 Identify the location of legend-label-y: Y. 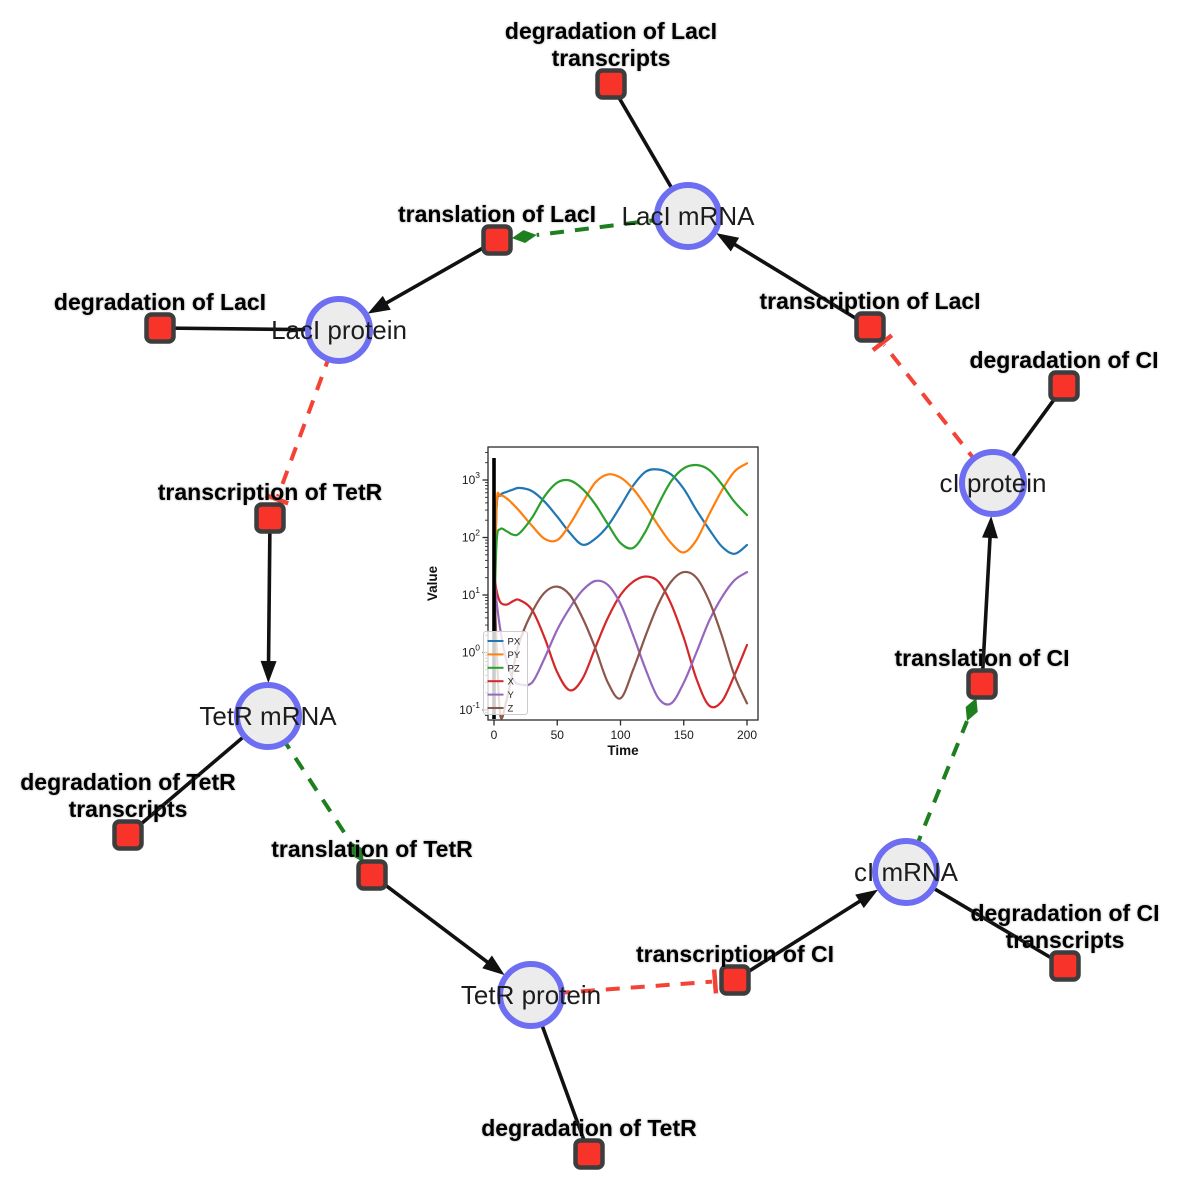
(511, 695).